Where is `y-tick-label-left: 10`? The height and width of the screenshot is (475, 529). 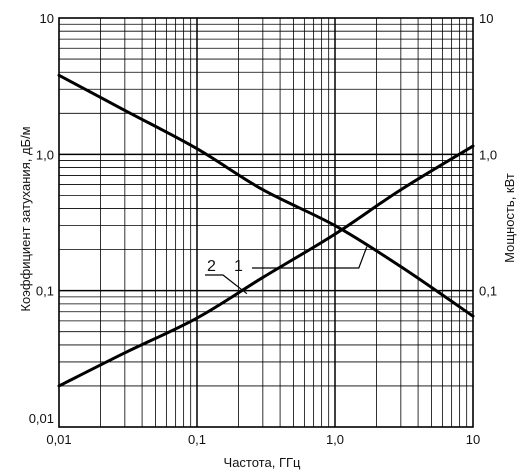
y-tick-label-left: 10 is located at coordinates (47, 18).